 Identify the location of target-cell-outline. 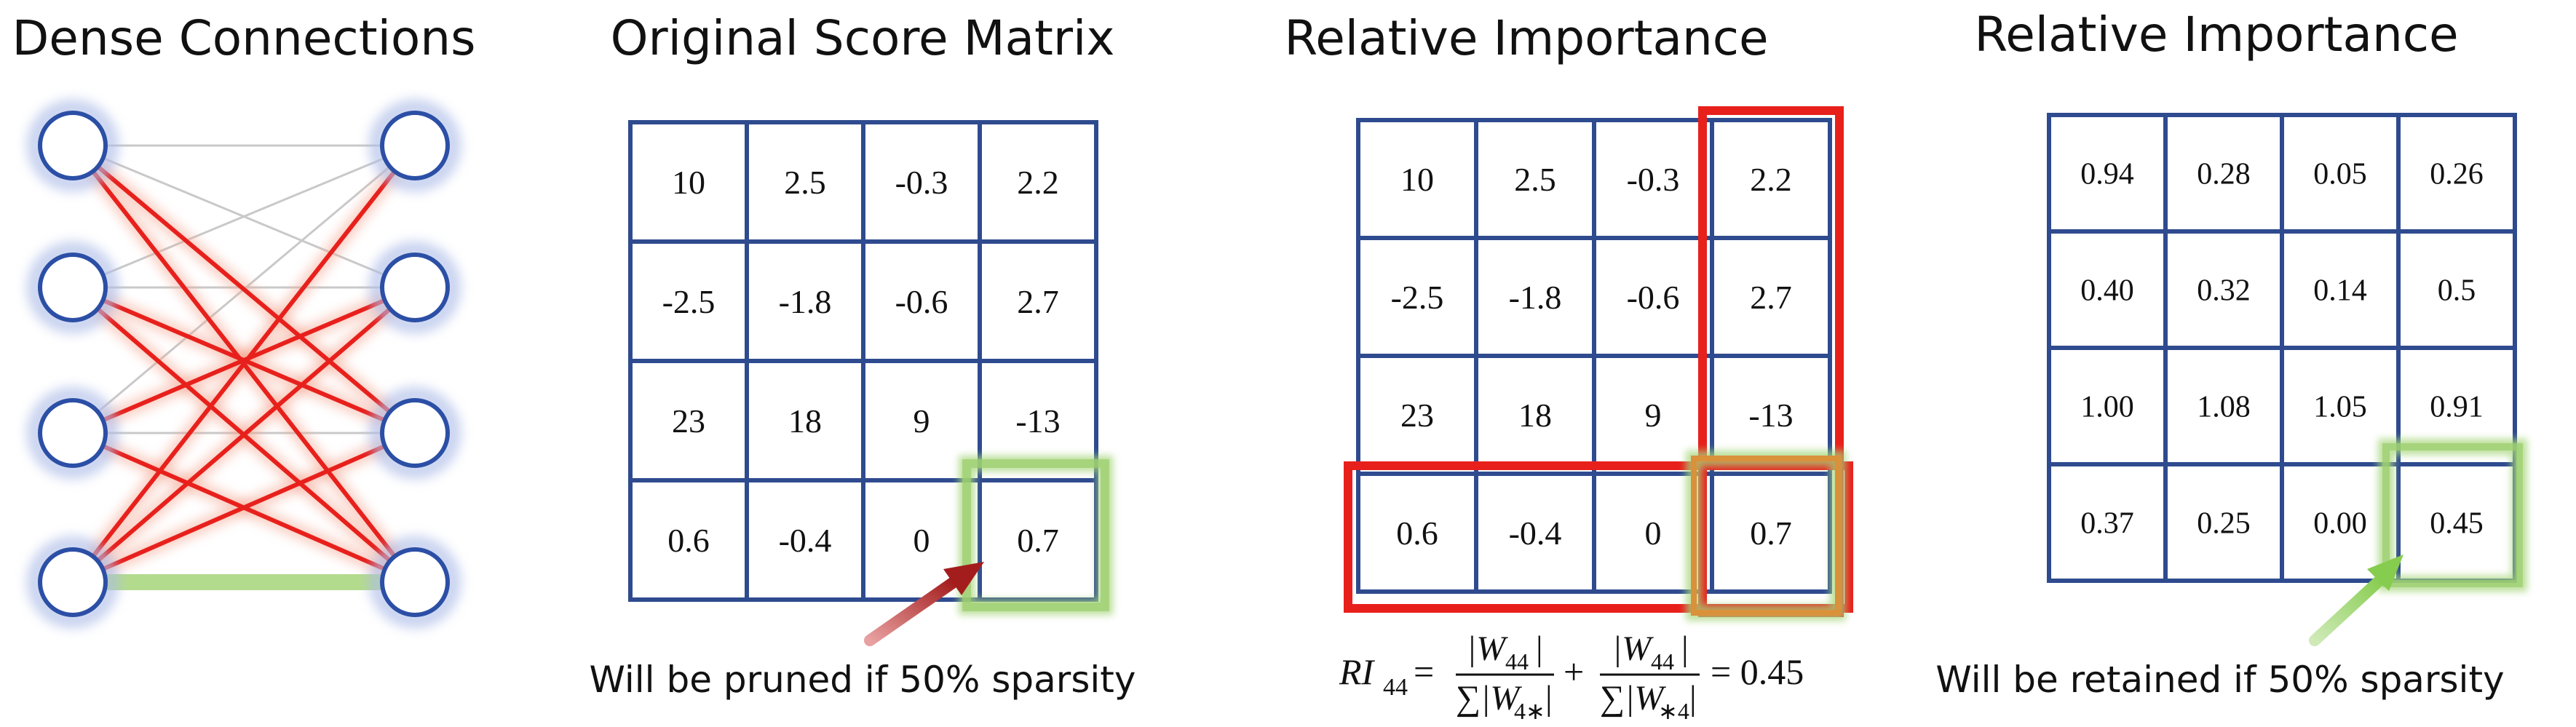
(1766, 536).